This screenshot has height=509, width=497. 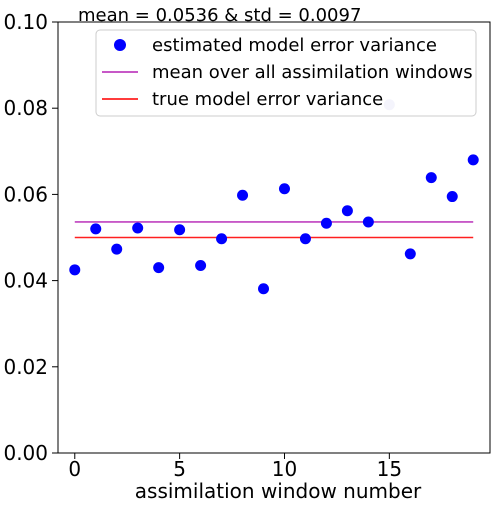 I want to click on x-tick-label: 15, so click(x=389, y=469).